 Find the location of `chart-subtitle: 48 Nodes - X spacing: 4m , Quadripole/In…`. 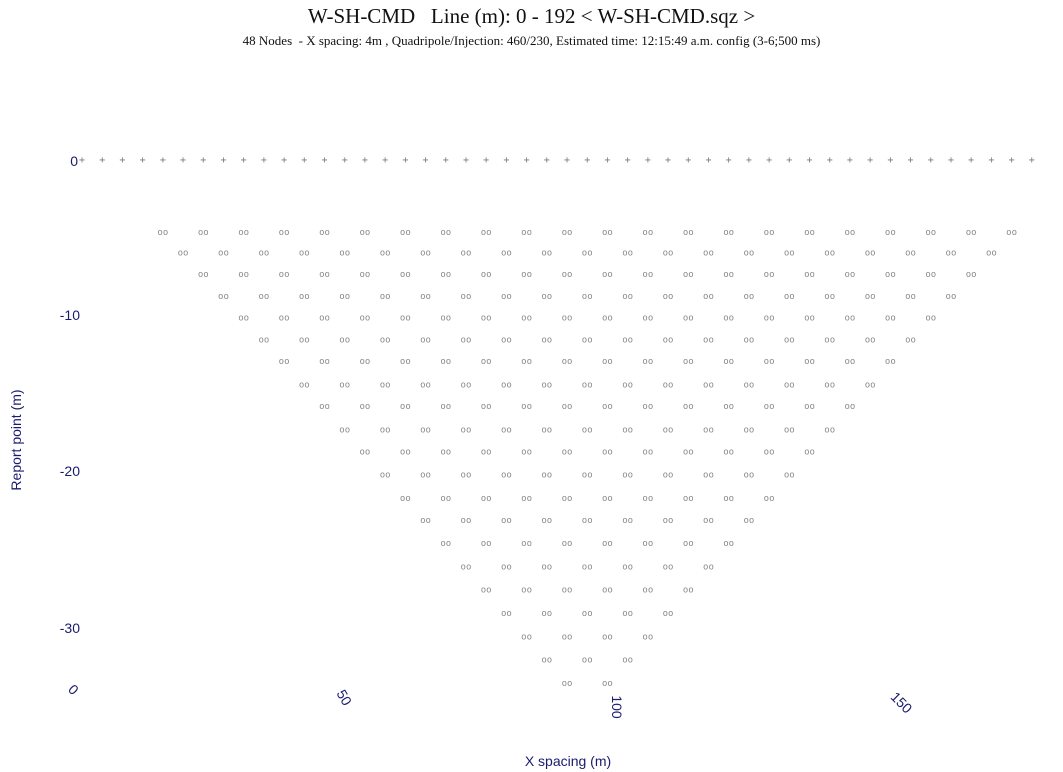

chart-subtitle: 48 Nodes - X spacing: 4m , Quadripole/In… is located at coordinates (531, 40).